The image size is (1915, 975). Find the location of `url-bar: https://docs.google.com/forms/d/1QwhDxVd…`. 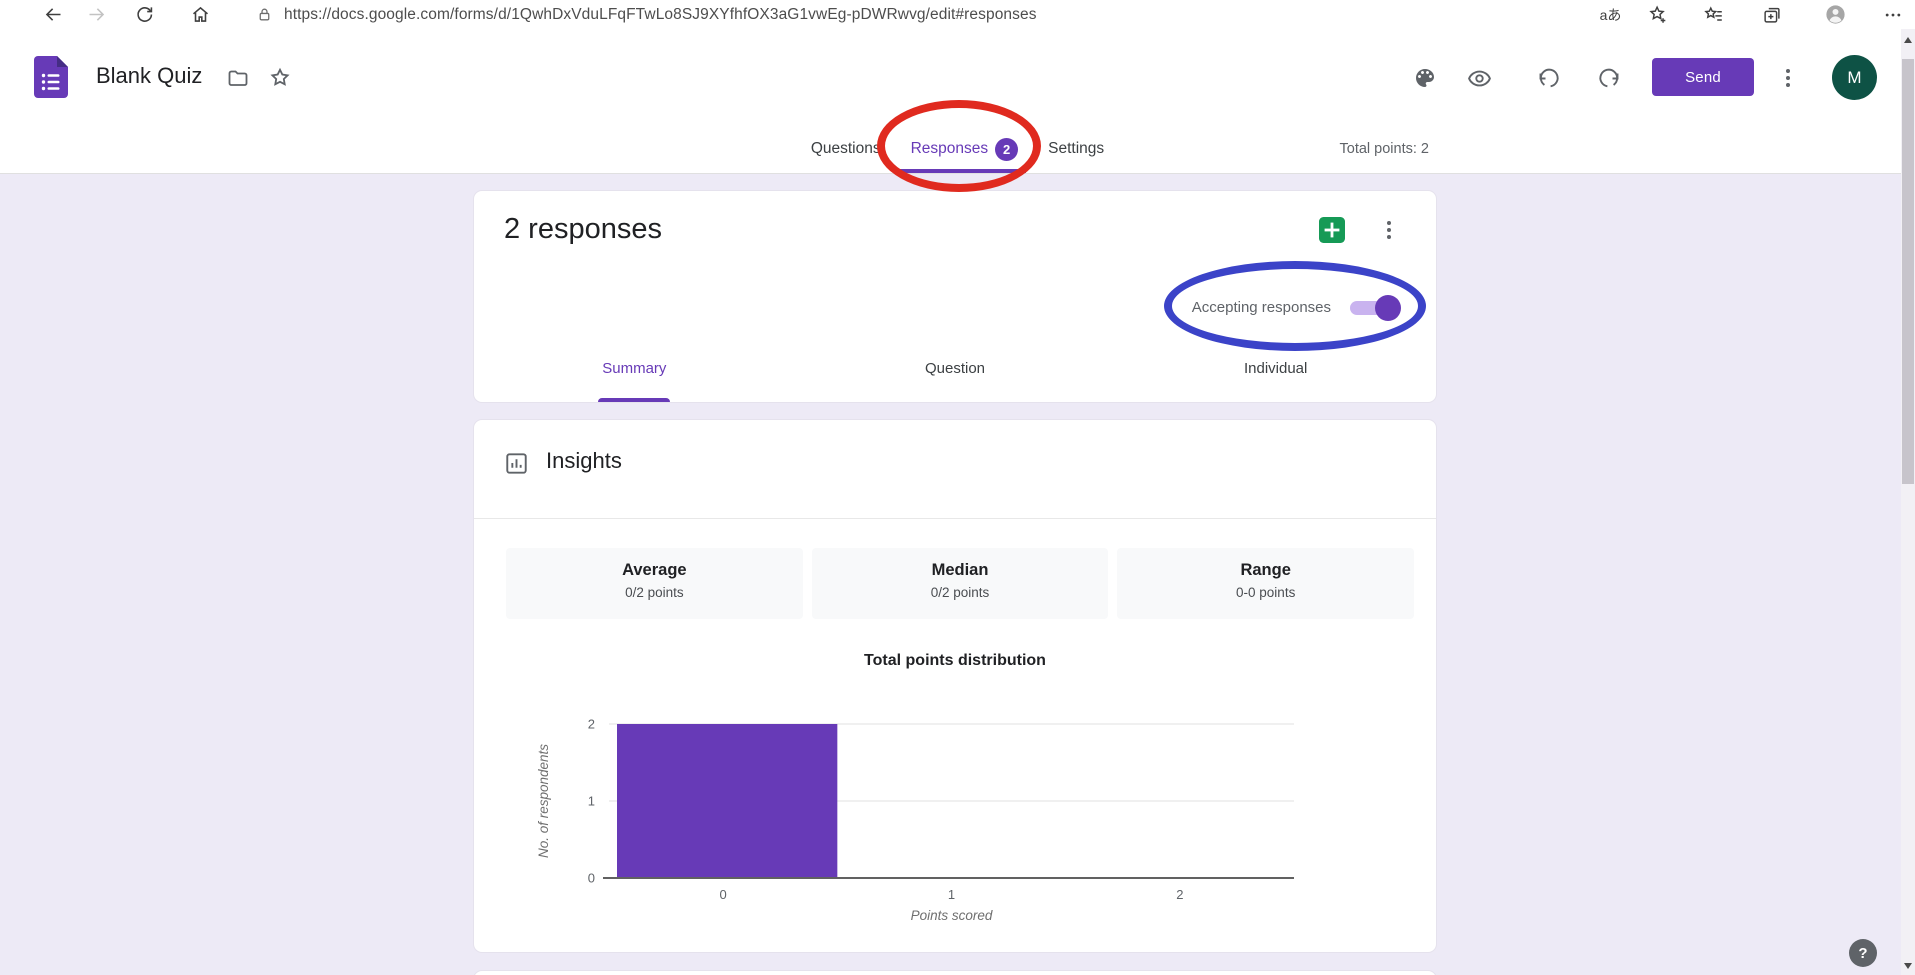

url-bar: https://docs.google.com/forms/d/1QwhDxVd… is located at coordinates (660, 14).